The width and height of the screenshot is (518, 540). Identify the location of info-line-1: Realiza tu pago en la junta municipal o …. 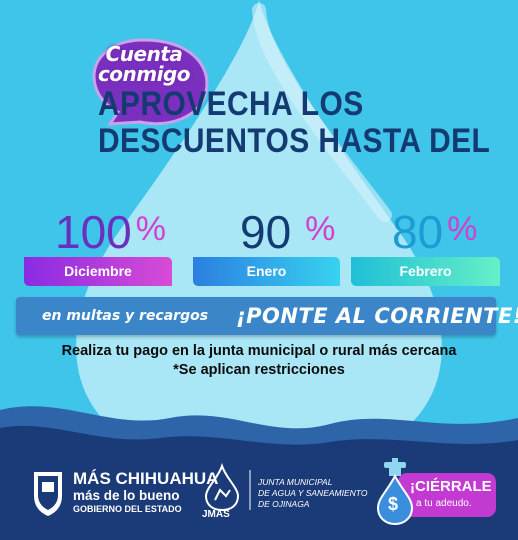
(259, 351).